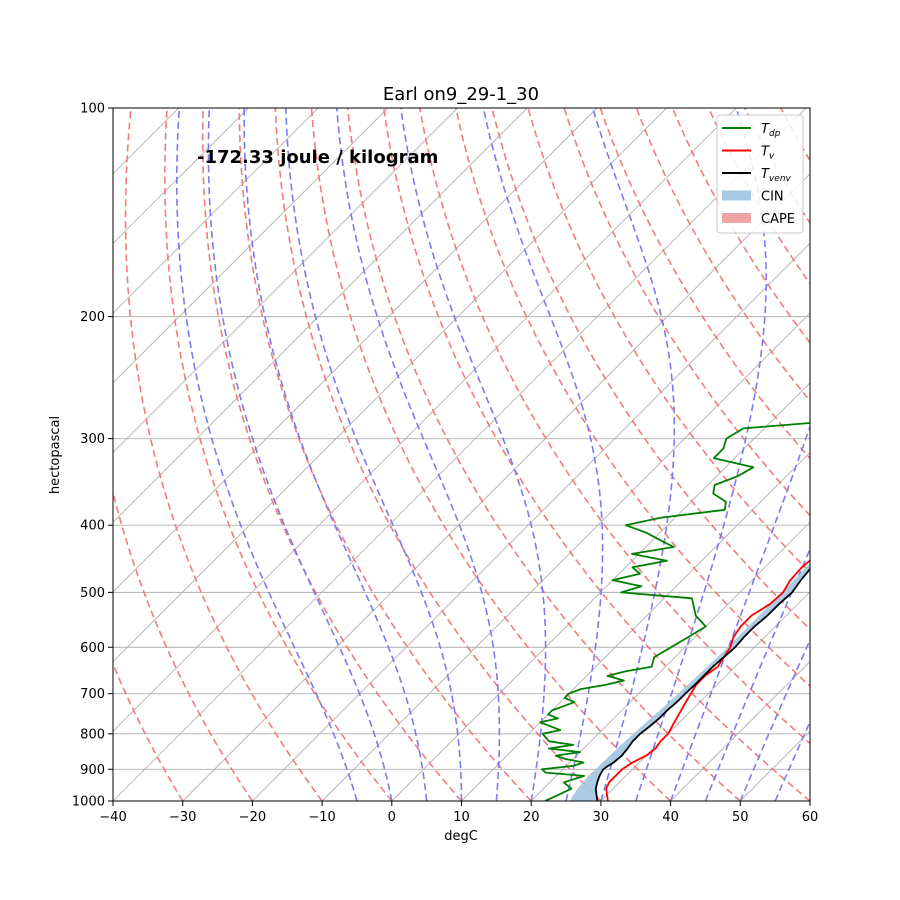 The image size is (900, 900). What do you see at coordinates (670, 817) in the screenshot?
I see `x-tick-label: 40` at bounding box center [670, 817].